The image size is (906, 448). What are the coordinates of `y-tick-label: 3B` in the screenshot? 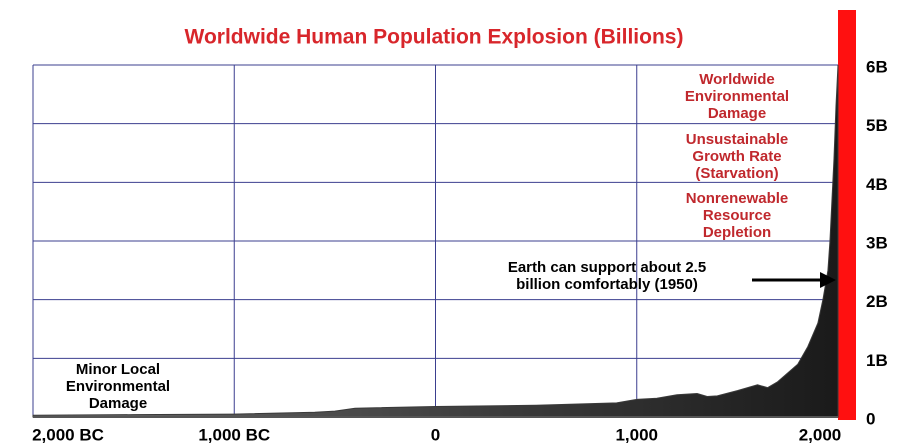 It's located at (877, 242).